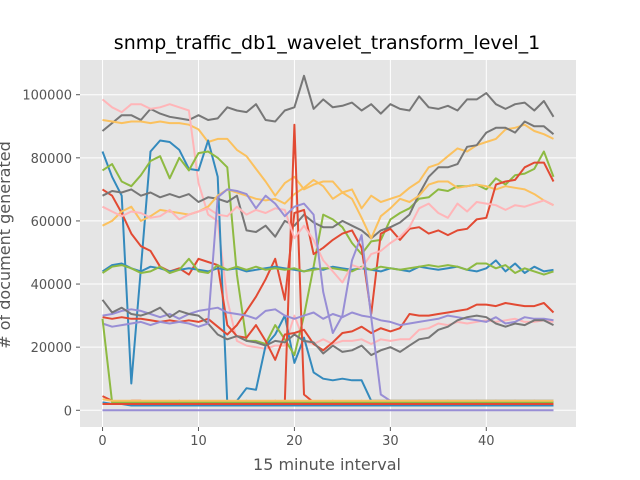  I want to click on y-tick-label: 20000, so click(51, 348).